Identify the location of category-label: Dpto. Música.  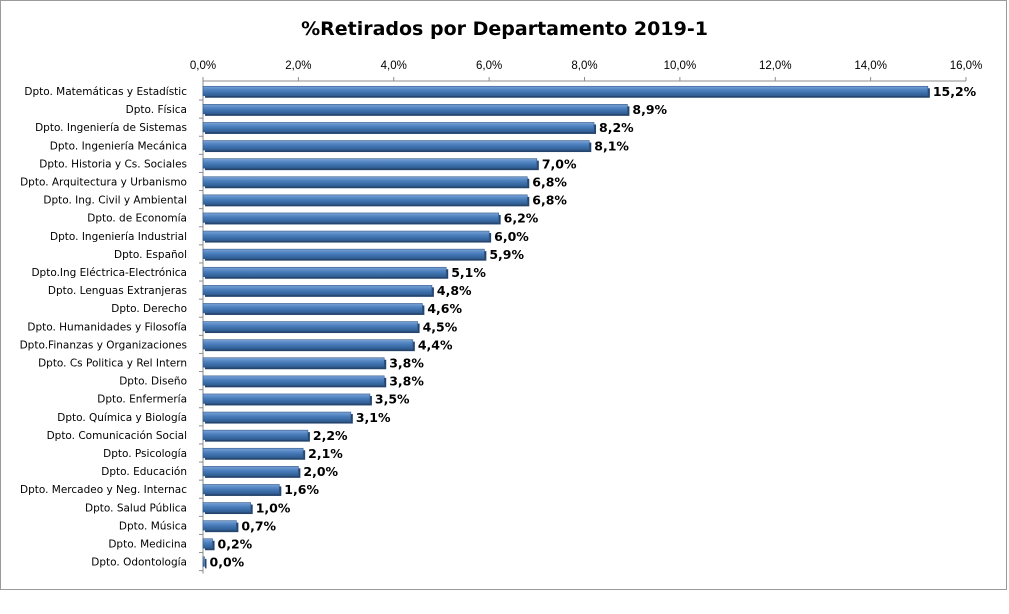
(153, 526).